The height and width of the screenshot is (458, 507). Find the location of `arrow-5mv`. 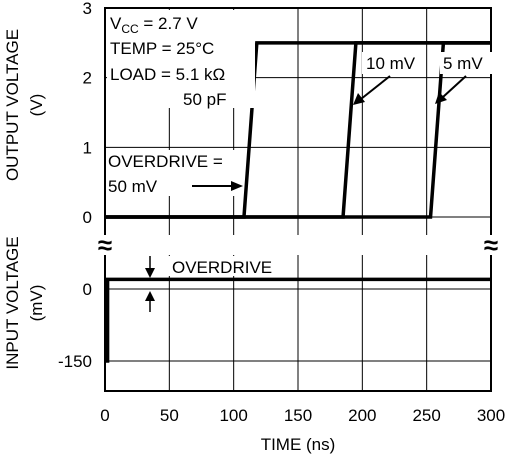

arrow-5mv is located at coordinates (451, 89).